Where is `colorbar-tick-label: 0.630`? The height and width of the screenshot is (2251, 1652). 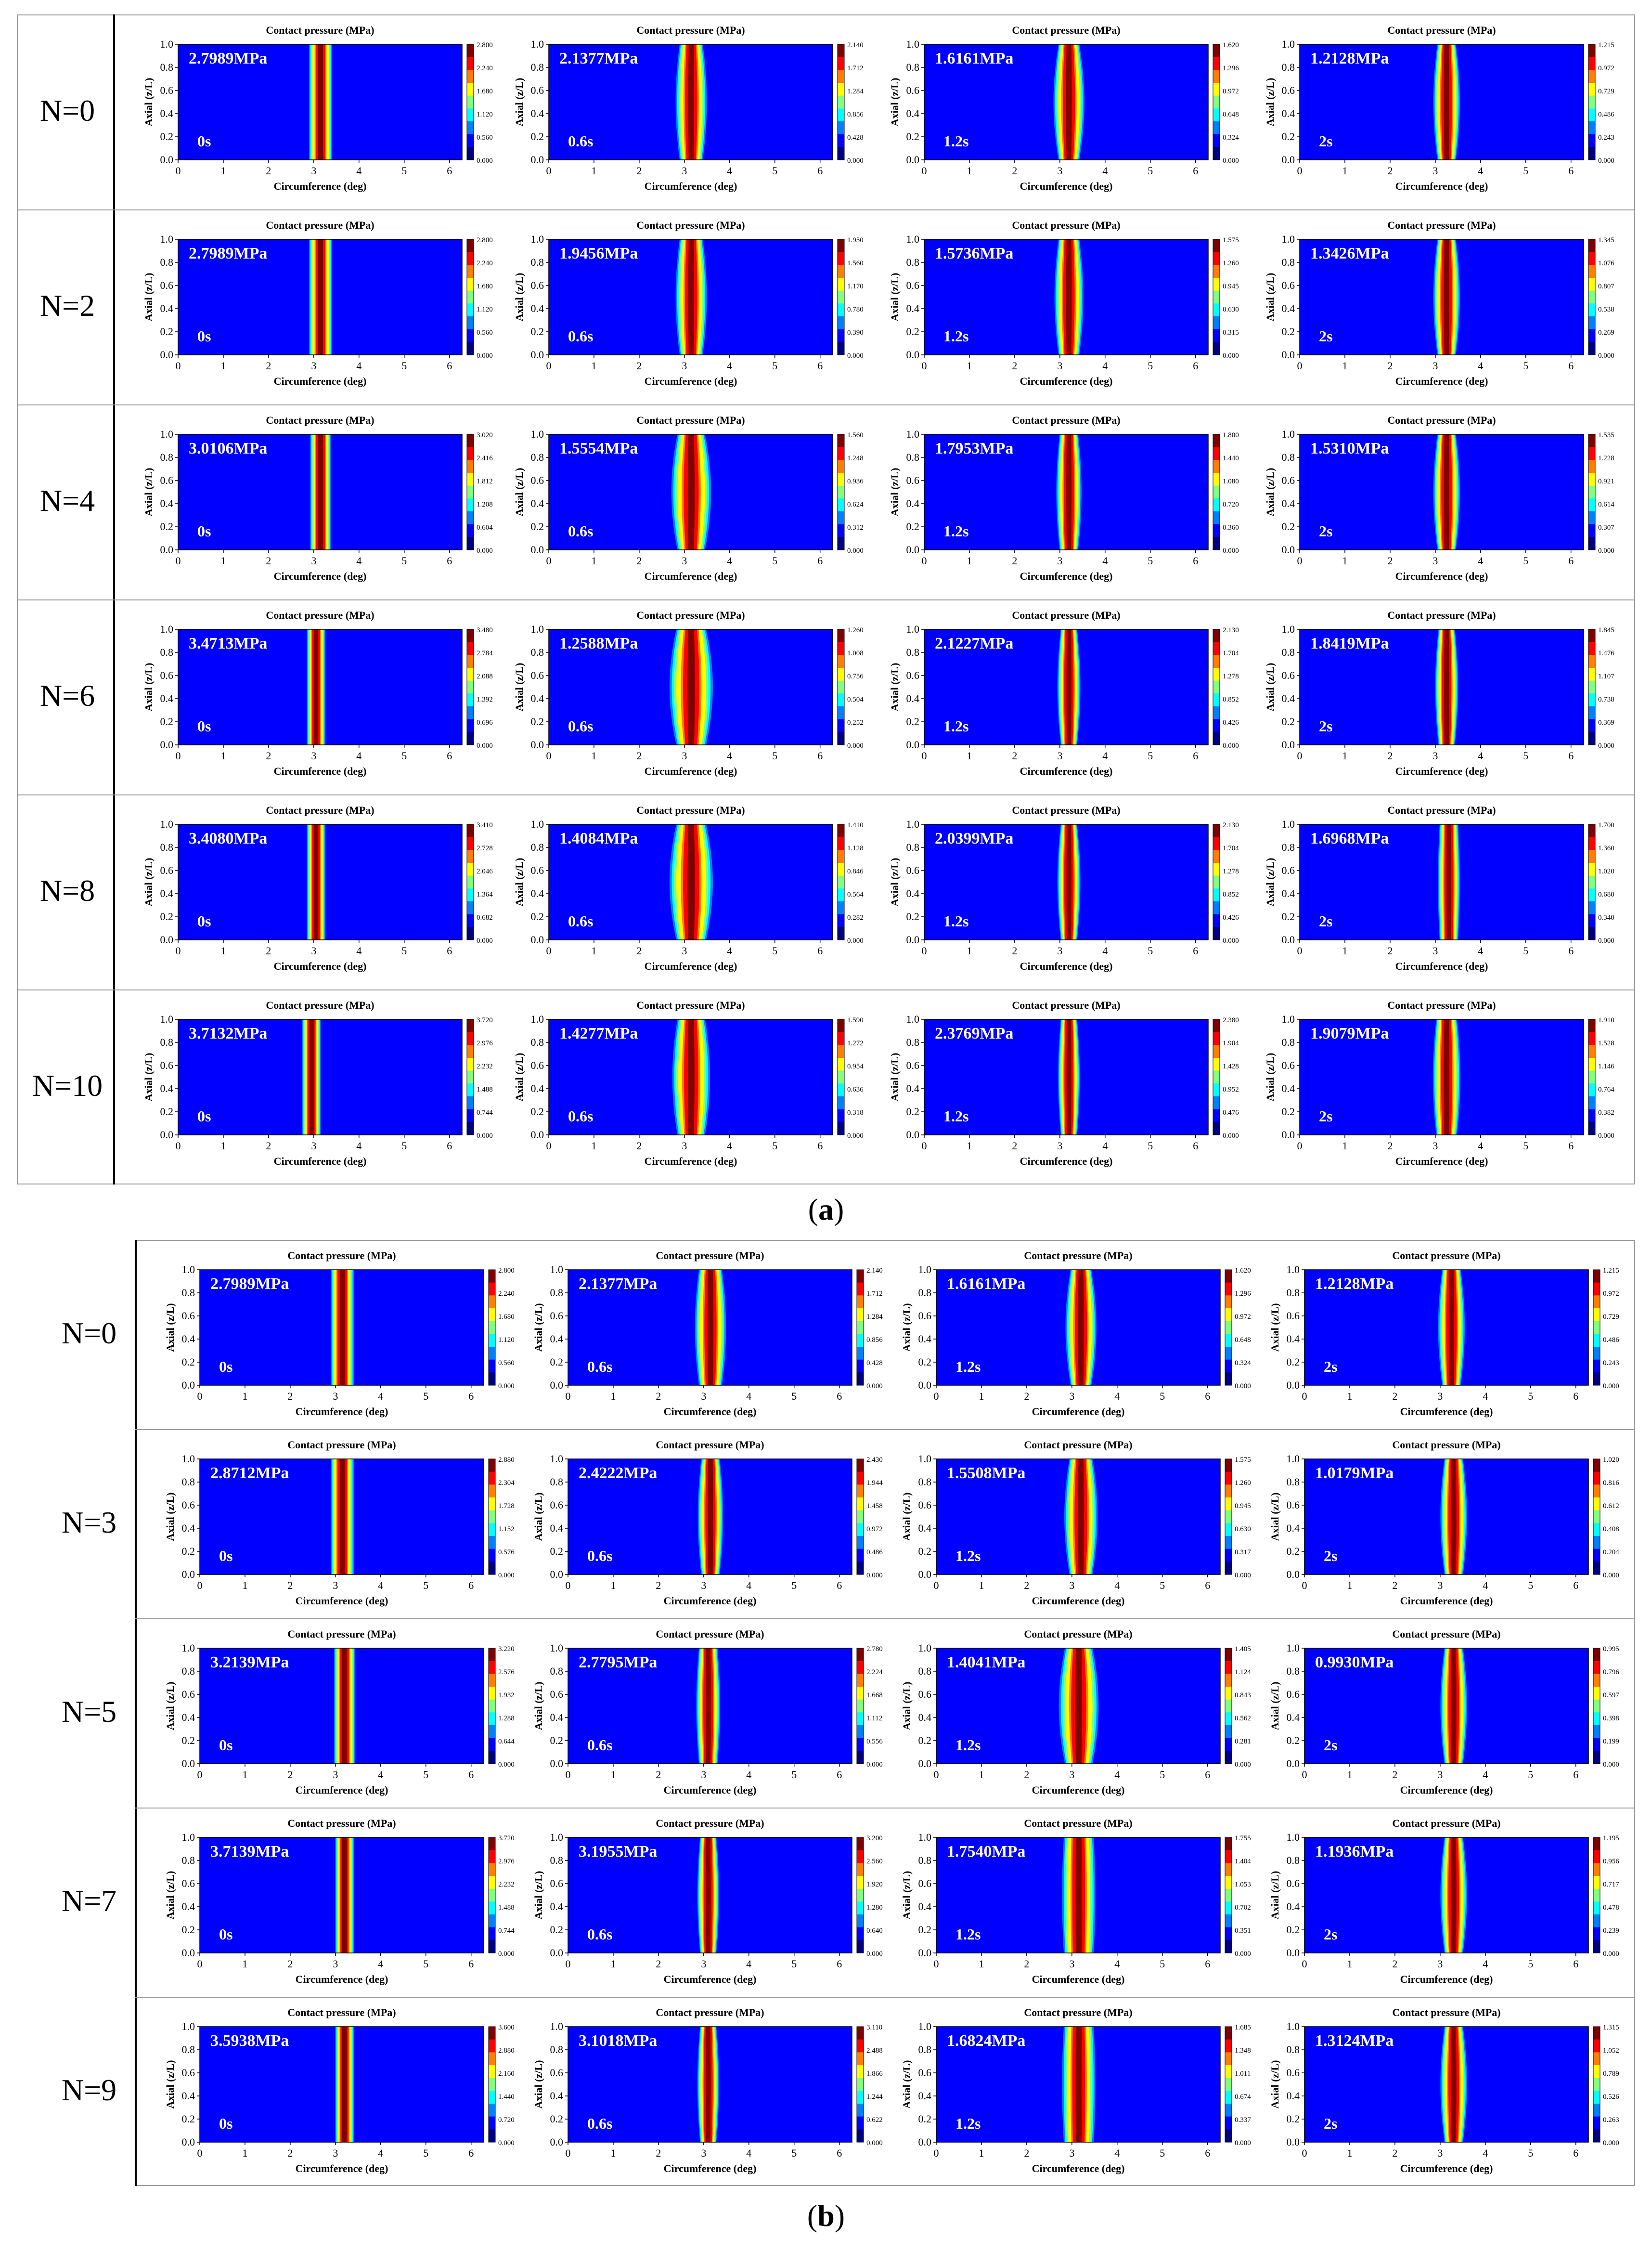 colorbar-tick-label: 0.630 is located at coordinates (1231, 309).